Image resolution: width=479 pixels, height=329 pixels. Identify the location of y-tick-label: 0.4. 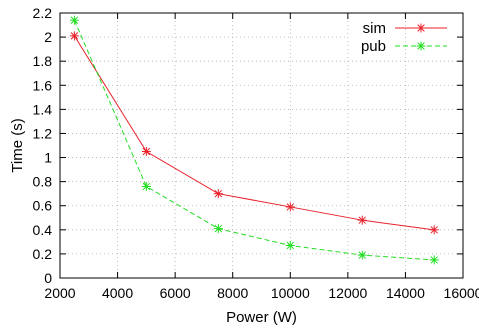
(43, 230).